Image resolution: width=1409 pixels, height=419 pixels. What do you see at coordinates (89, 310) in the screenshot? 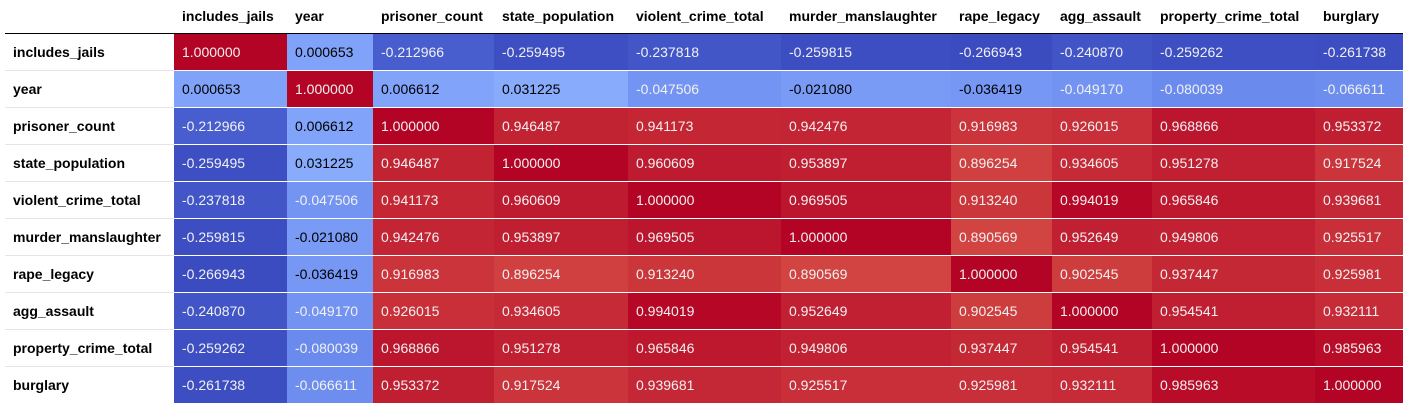
I see `row-header-agg-assault: agg_assault` at bounding box center [89, 310].